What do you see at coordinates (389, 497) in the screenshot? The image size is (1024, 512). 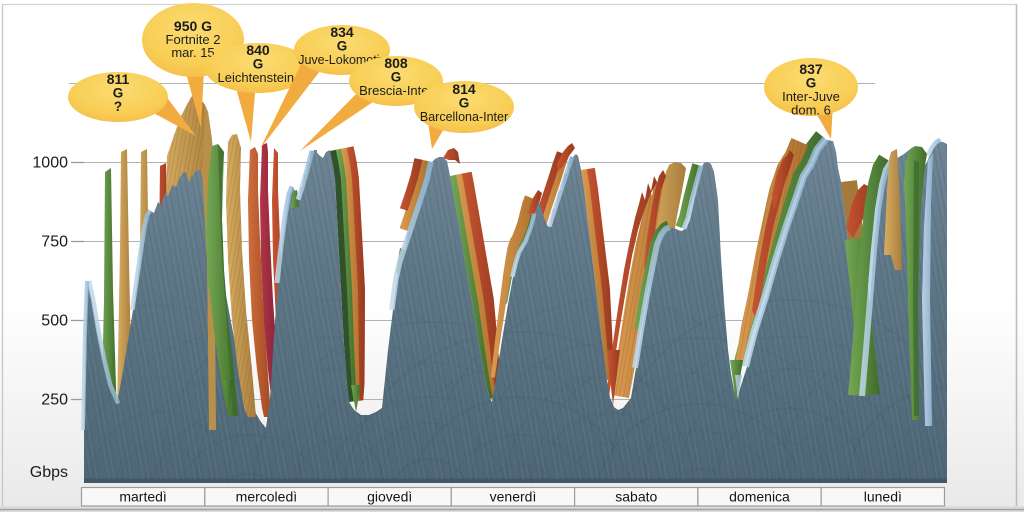 I see `svg-text: giovedì` at bounding box center [389, 497].